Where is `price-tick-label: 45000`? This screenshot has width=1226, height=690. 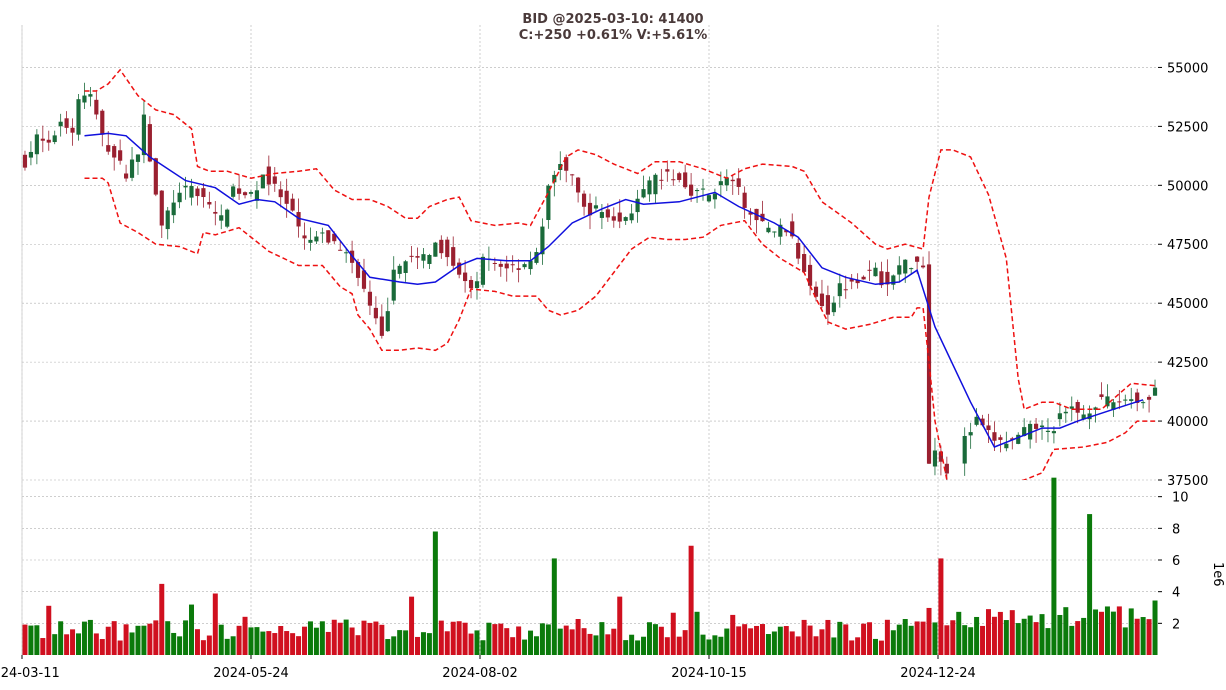
price-tick-label: 45000 is located at coordinates (1187, 304).